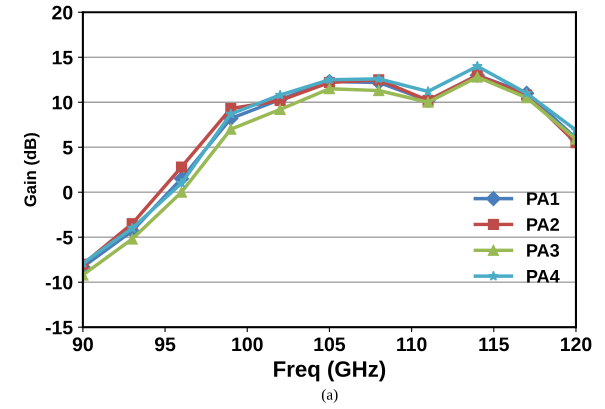  I want to click on legend-label: PA3, so click(543, 250).